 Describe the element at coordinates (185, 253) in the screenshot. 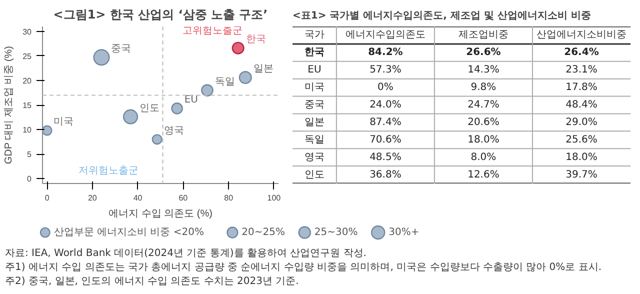

I see `text: 자료: IEA, World Bank 데이터(2024년 기준 통계)를 활용하여 산업연구원 작성.` at that location.